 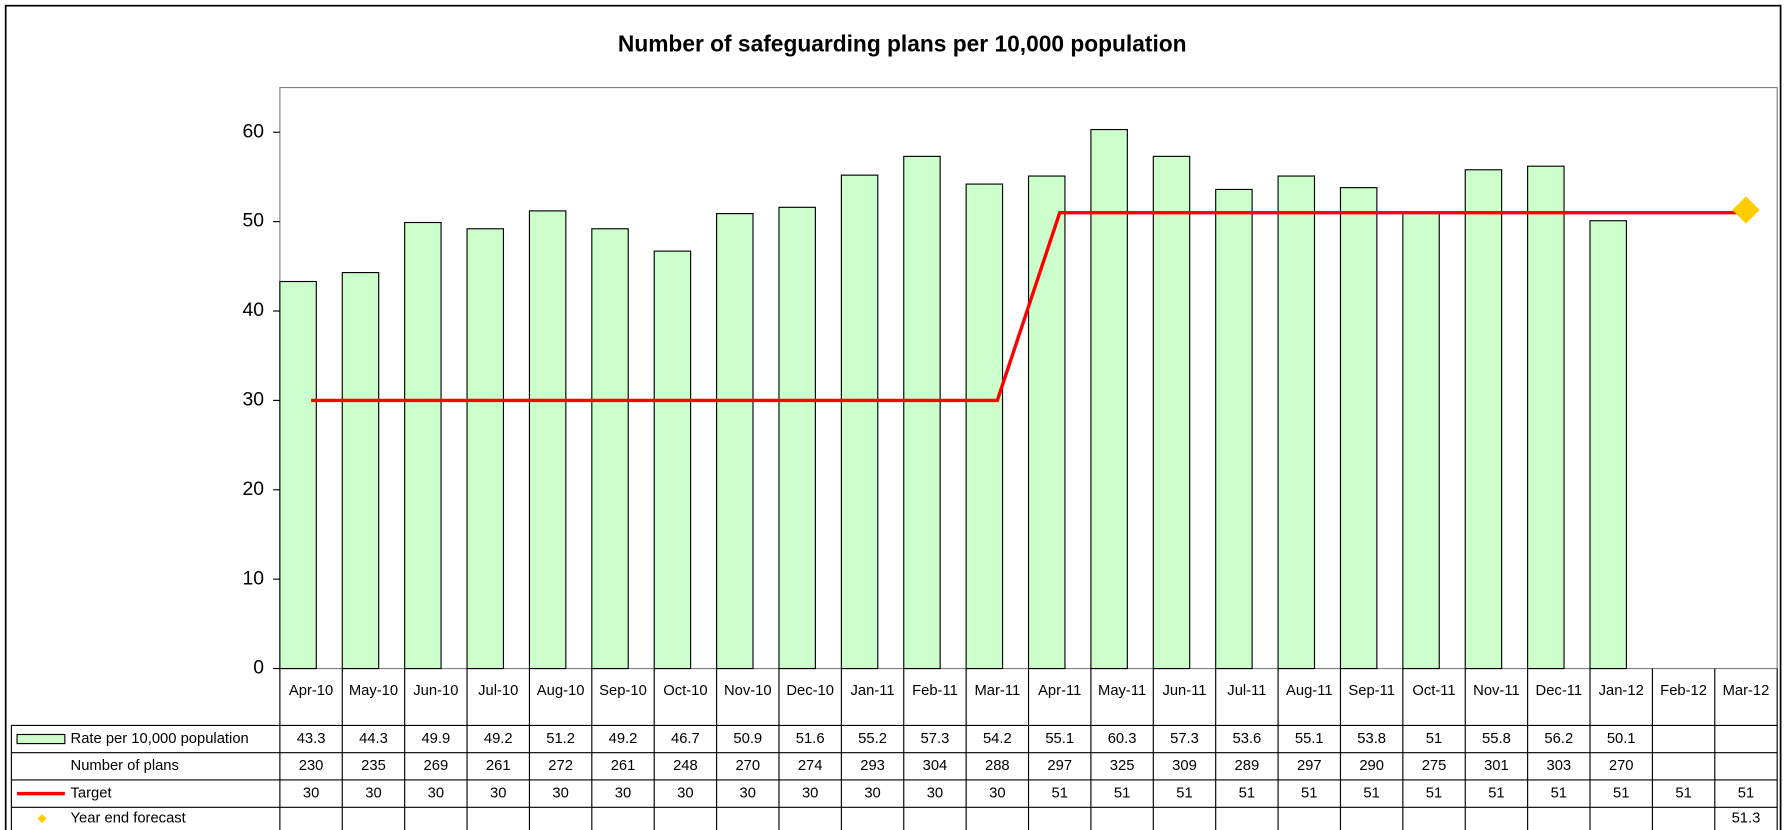 What do you see at coordinates (1122, 766) in the screenshot?
I see `table-cell: 325` at bounding box center [1122, 766].